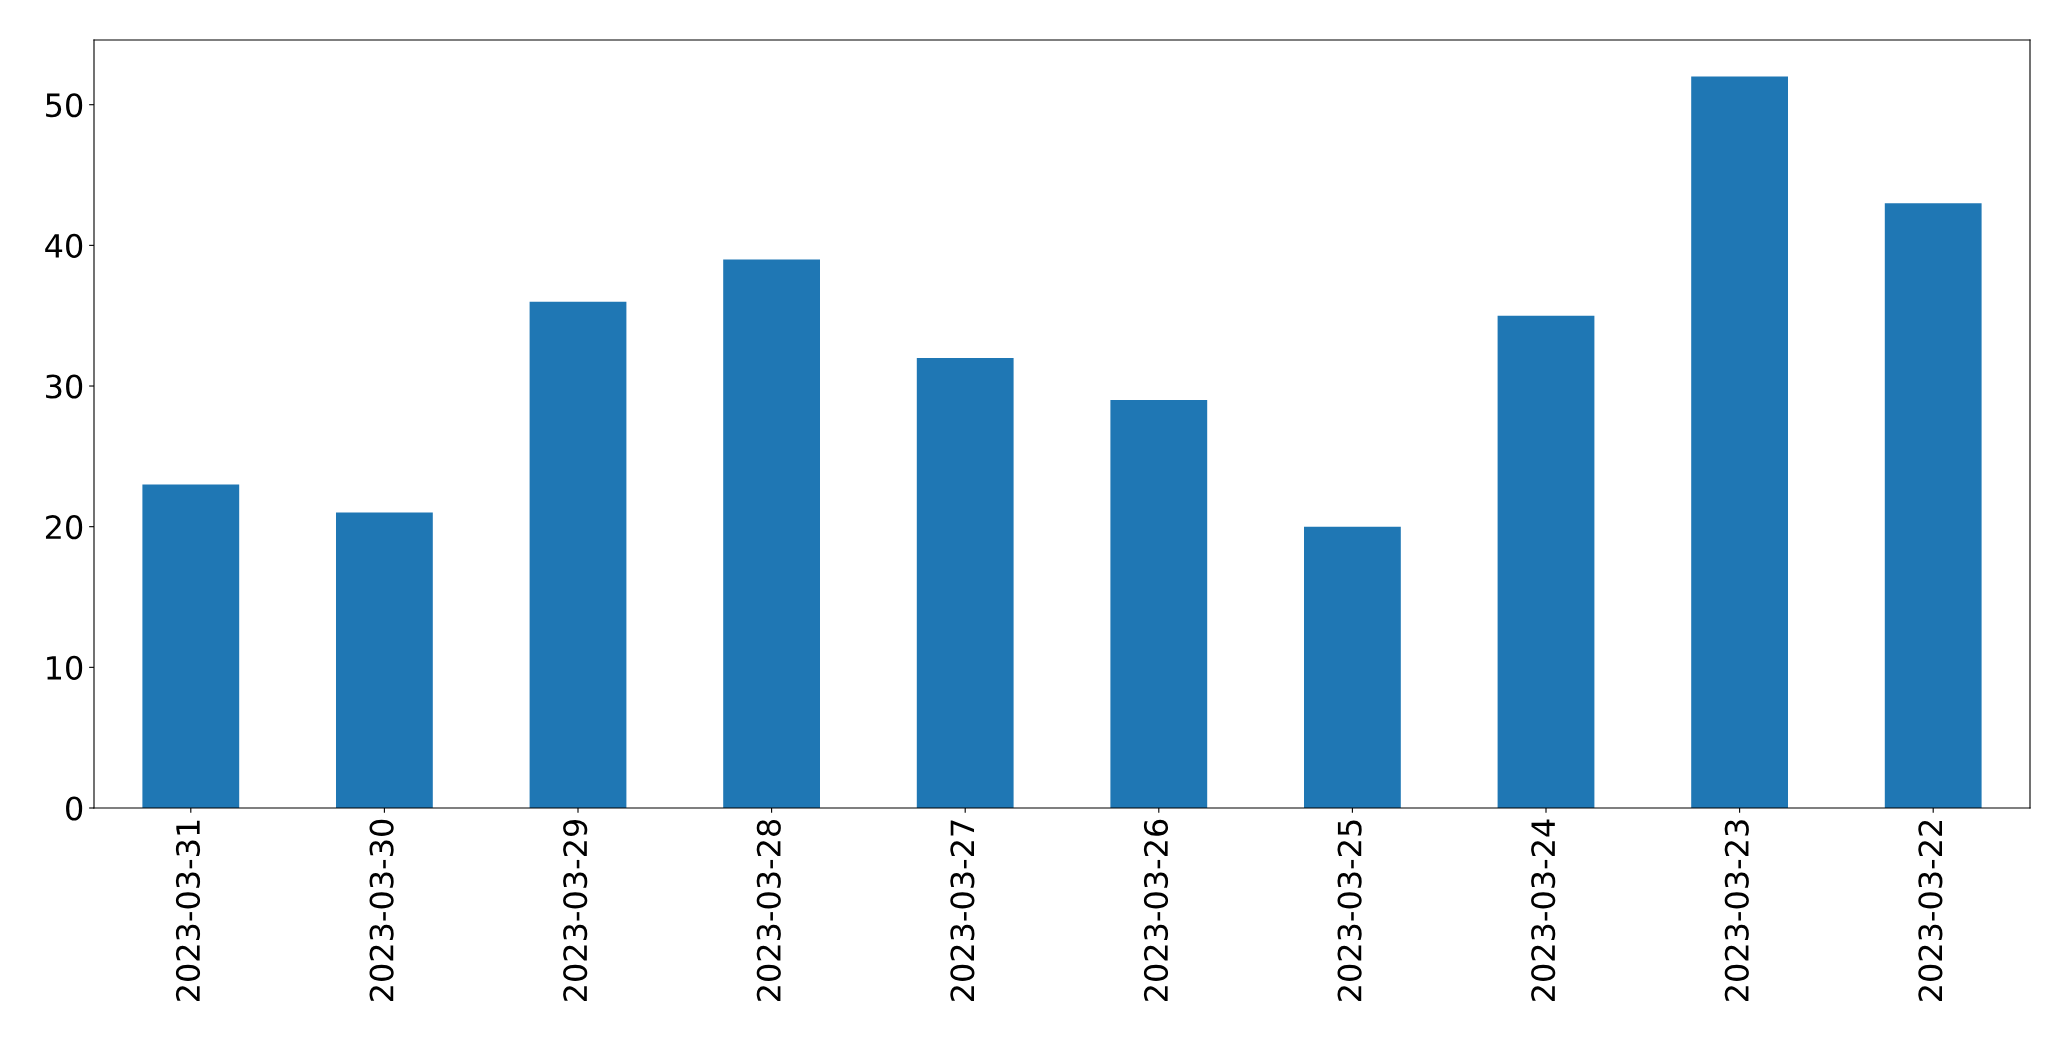  I want to click on x-tick-label: 2023-03-28, so click(768, 910).